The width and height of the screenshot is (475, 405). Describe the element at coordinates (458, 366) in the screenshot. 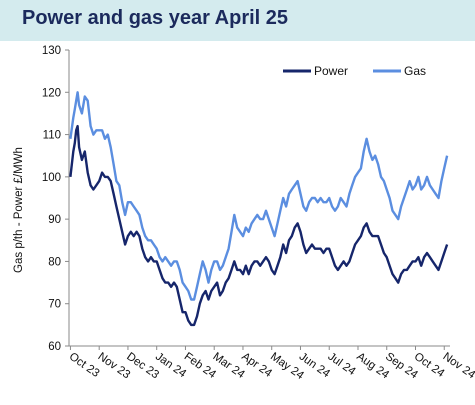

I see `x-tick-label: Nov 24` at that location.